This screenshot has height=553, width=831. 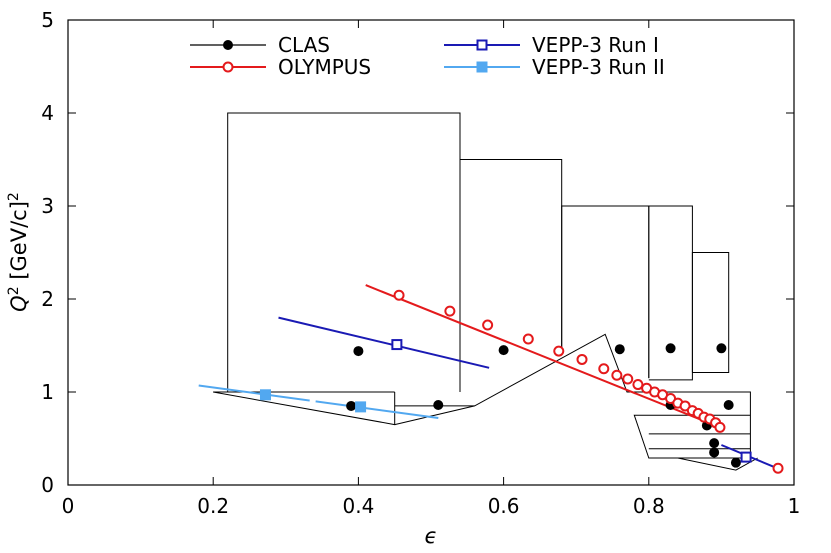 I want to click on x-tick-label: 0.8, so click(x=649, y=506).